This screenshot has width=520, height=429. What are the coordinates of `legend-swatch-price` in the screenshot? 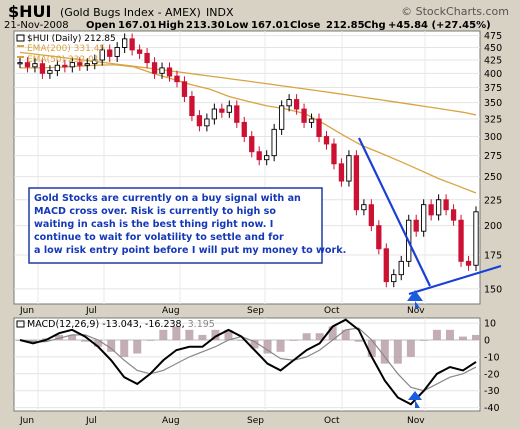 It's located at (20, 38).